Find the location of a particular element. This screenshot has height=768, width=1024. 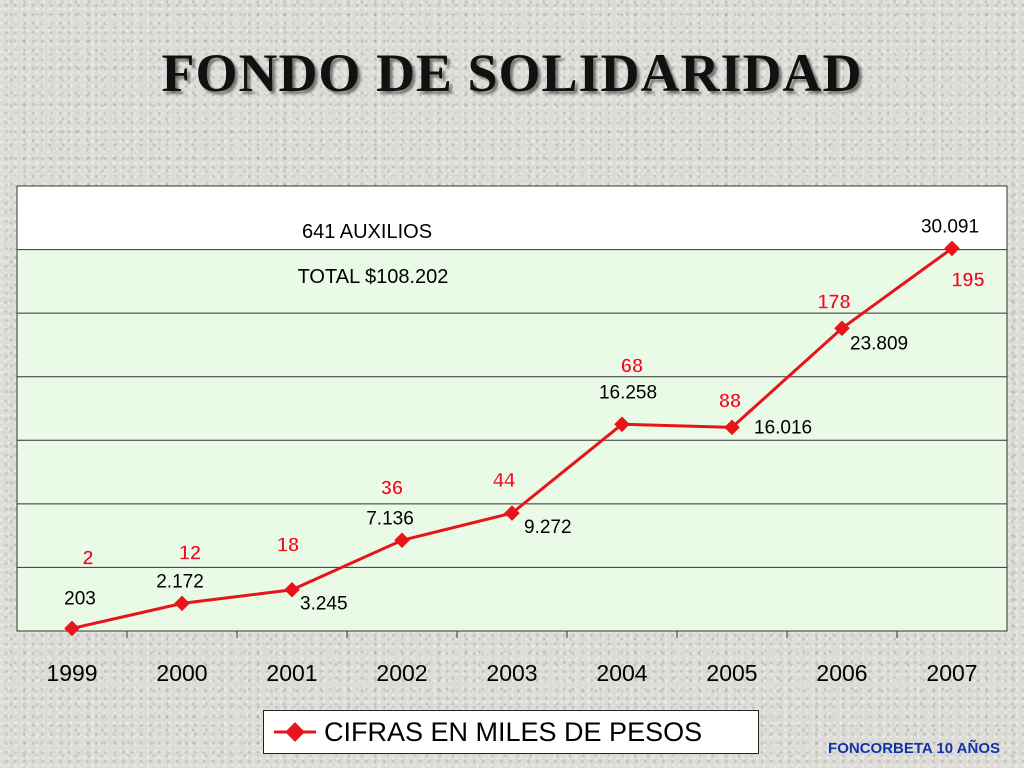

annotation-text: TOTAL $108.202 is located at coordinates (373, 277).